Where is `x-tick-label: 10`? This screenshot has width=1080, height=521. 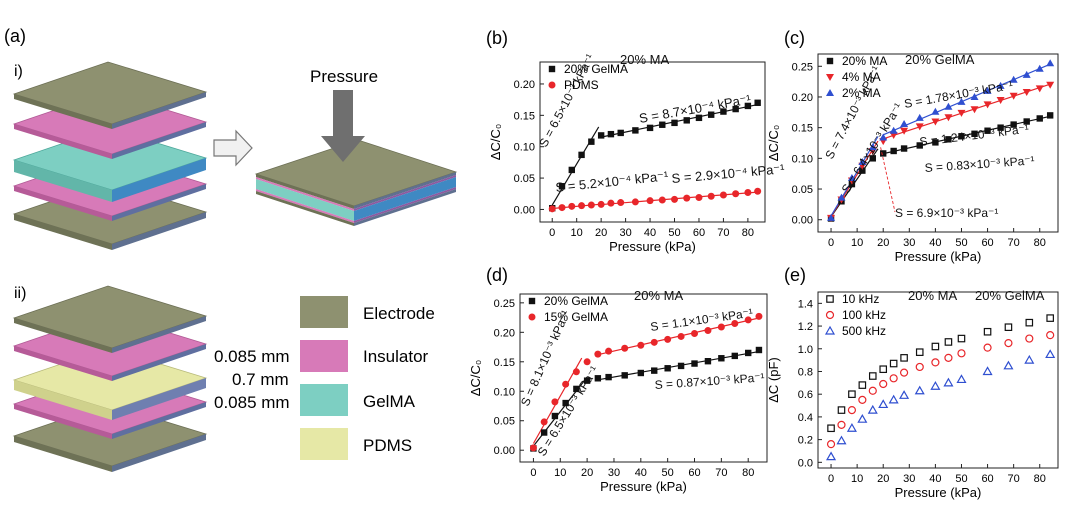 x-tick-label: 10 is located at coordinates (560, 473).